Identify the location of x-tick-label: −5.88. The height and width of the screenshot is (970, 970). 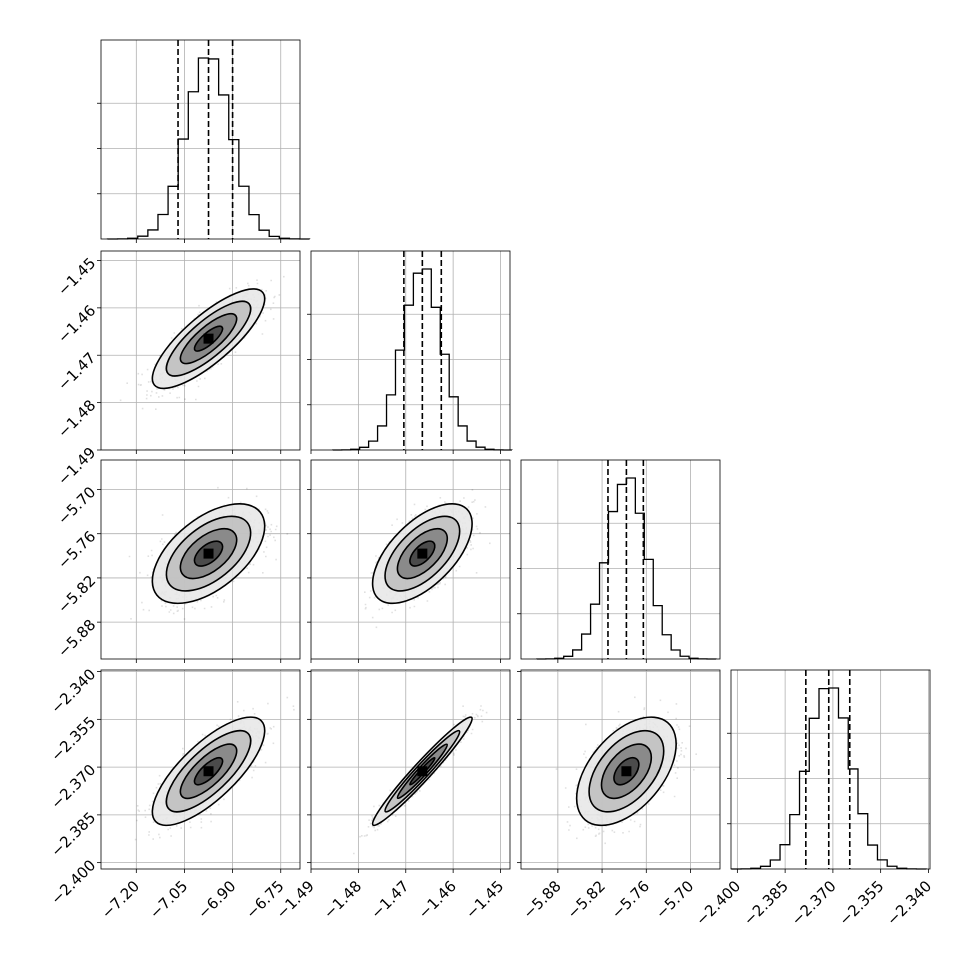
(541, 899).